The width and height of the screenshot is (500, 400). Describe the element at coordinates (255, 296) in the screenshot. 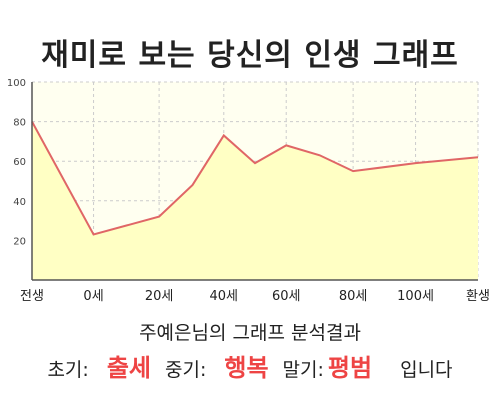

I see `x-tick-labels: 전생 0세 20세 40세 60세 80세 100세 환생` at that location.